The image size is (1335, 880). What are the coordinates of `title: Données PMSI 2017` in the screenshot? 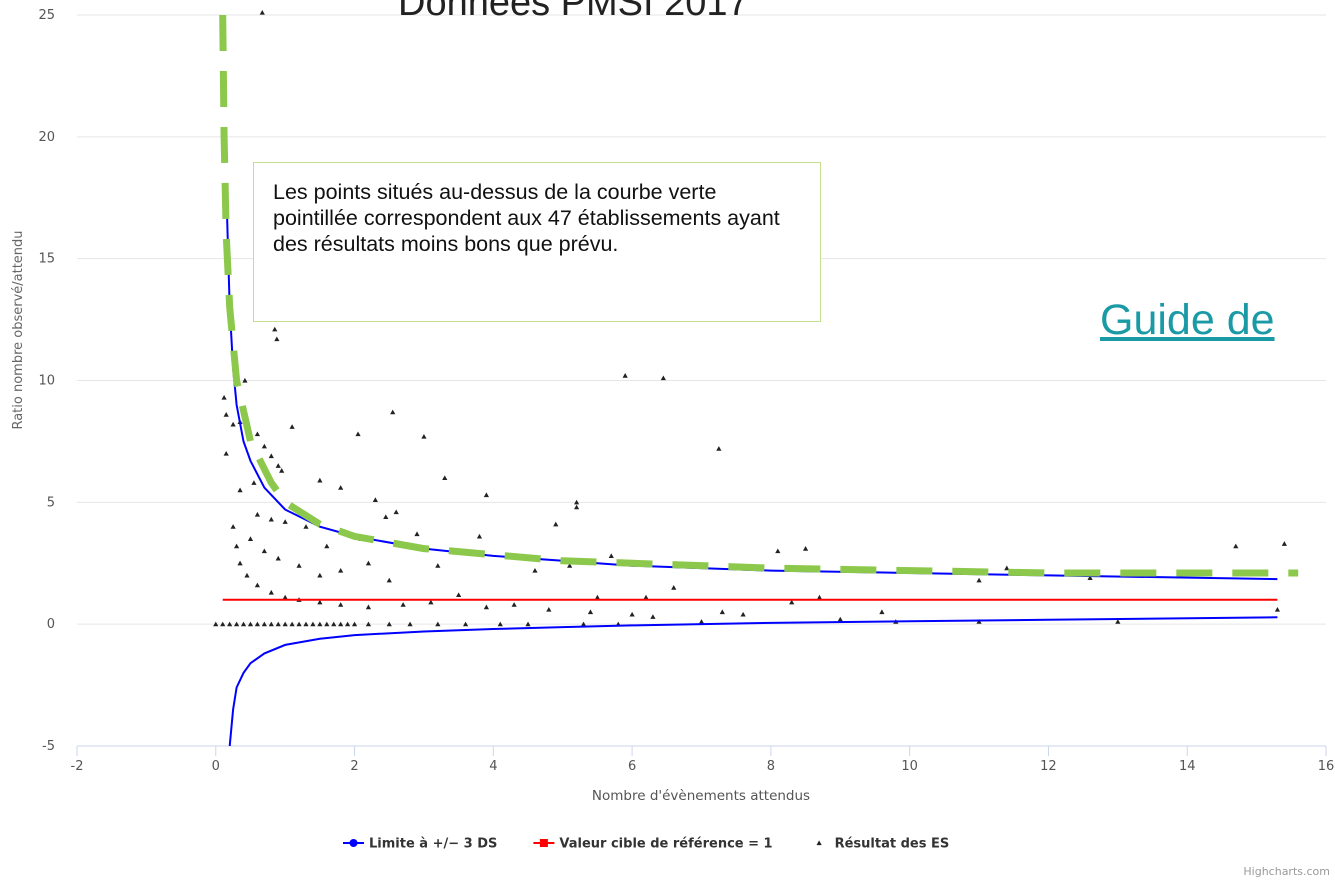 It's located at (573, 12).